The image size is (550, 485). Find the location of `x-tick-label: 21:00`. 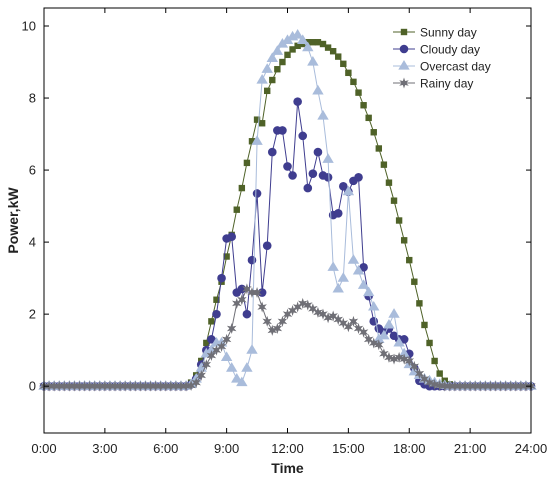

x-tick-label: 21:00 is located at coordinates (470, 448).